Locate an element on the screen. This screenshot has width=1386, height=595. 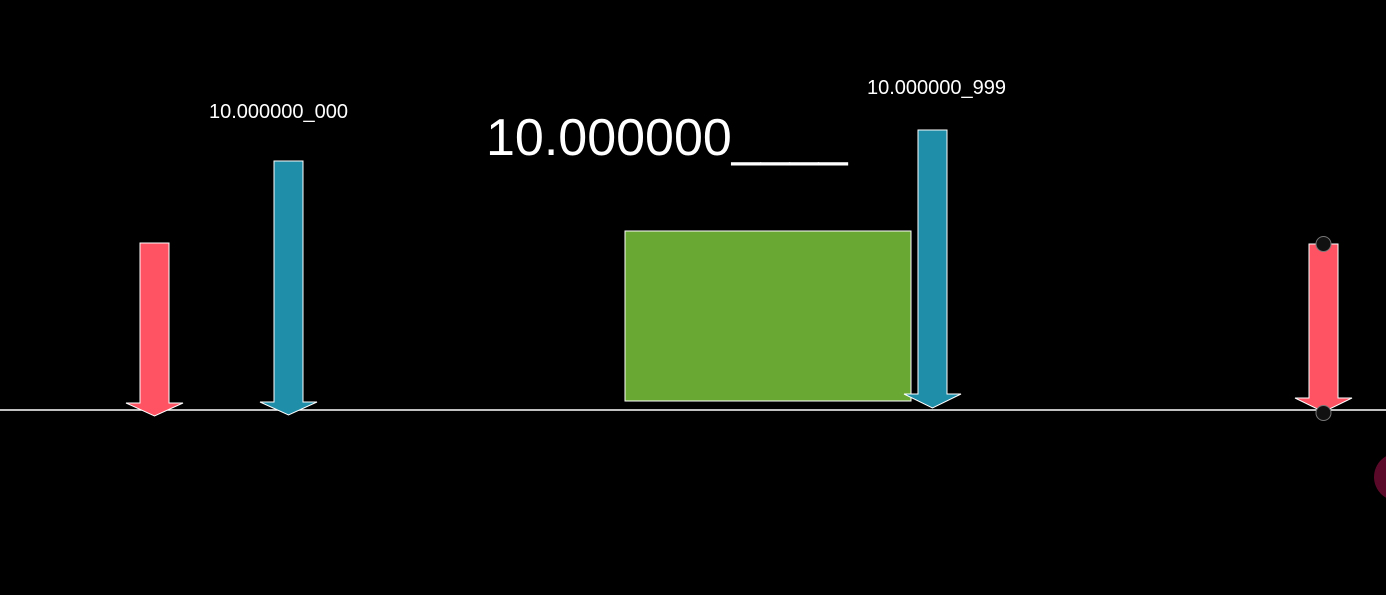
right-arrow-label: 10.000000_999 is located at coordinates (937, 88).